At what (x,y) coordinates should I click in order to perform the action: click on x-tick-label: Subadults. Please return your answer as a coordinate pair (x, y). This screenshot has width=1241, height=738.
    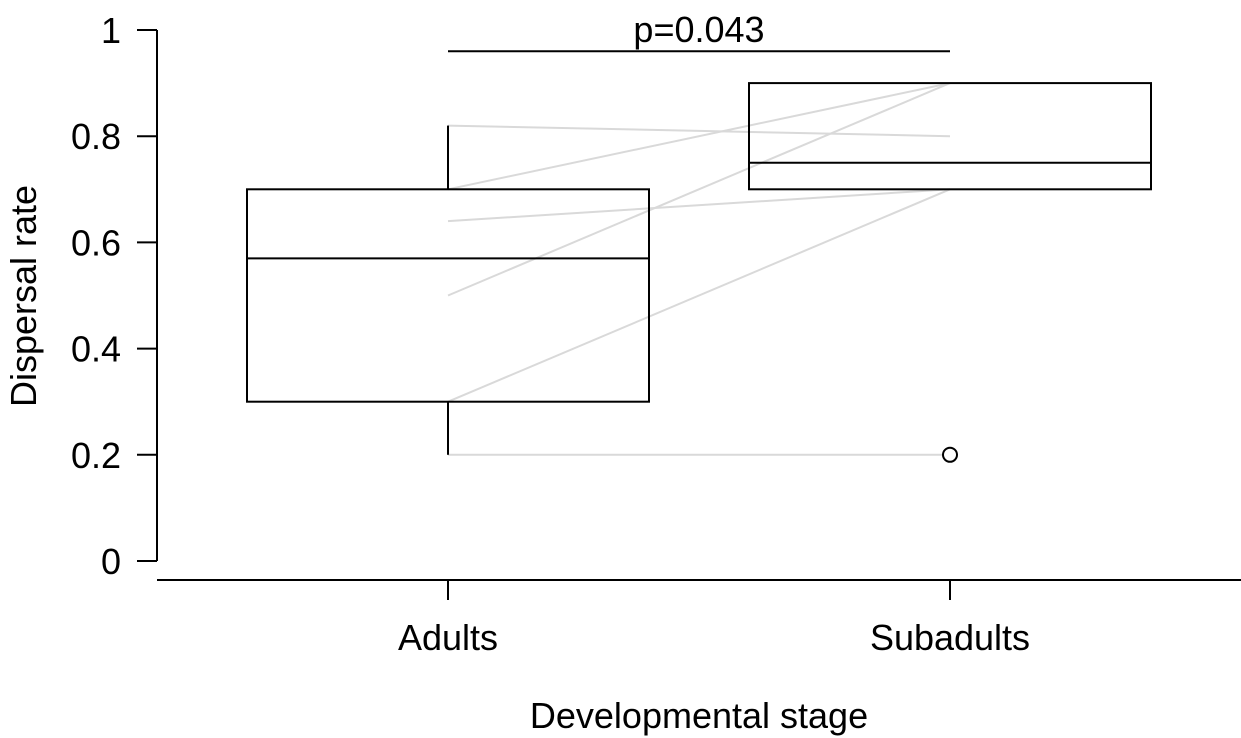
    Looking at the image, I should click on (950, 637).